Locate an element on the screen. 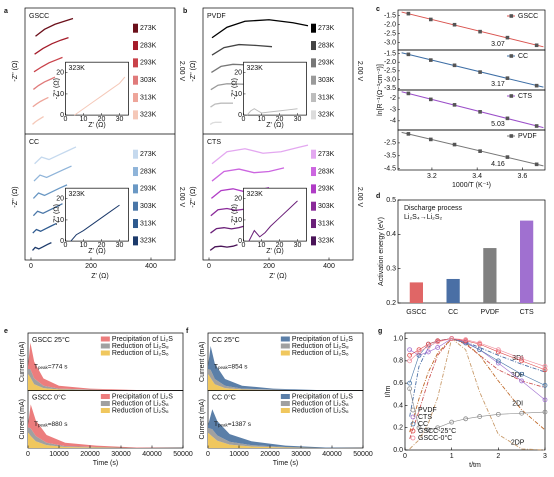  y-tick-label: -2 is located at coordinates (393, 98).